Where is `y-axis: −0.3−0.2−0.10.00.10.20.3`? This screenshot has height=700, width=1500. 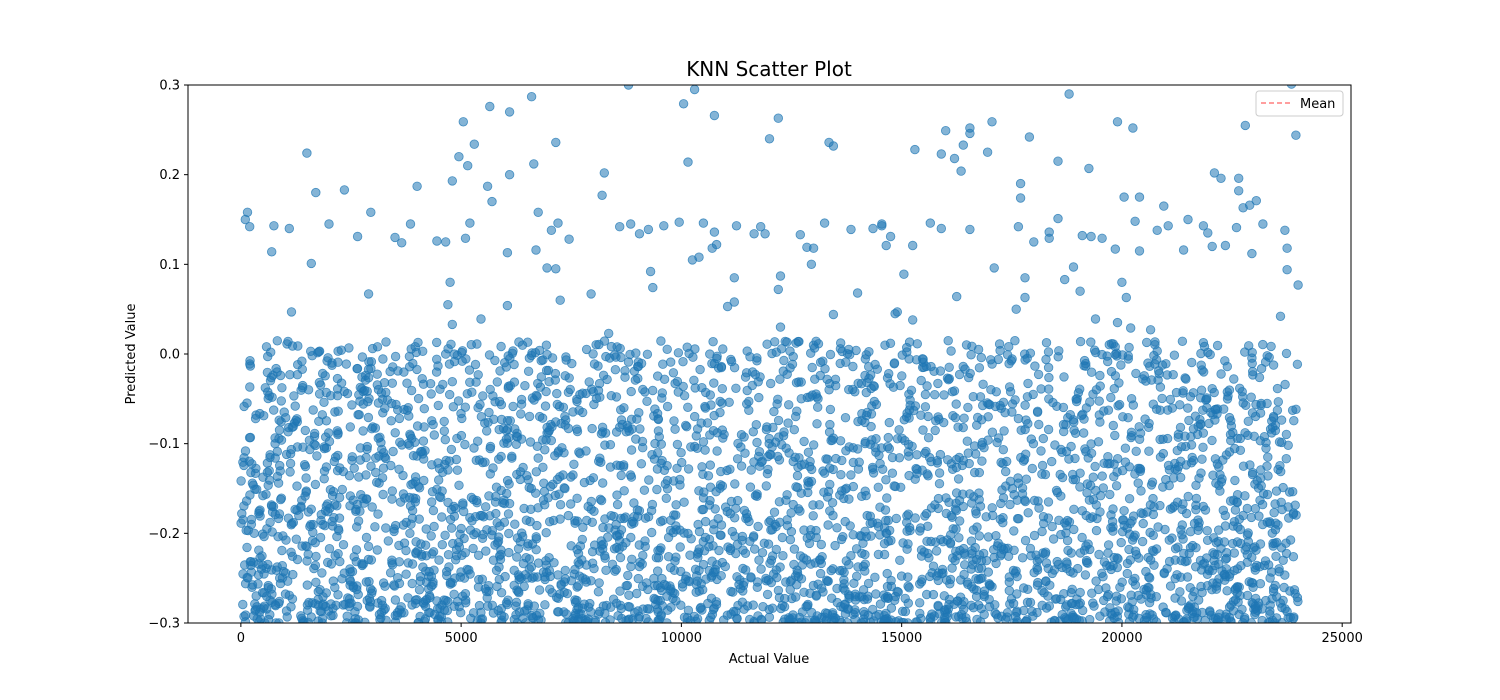 y-axis: −0.3−0.2−0.10.00.10.20.3 is located at coordinates (168, 355).